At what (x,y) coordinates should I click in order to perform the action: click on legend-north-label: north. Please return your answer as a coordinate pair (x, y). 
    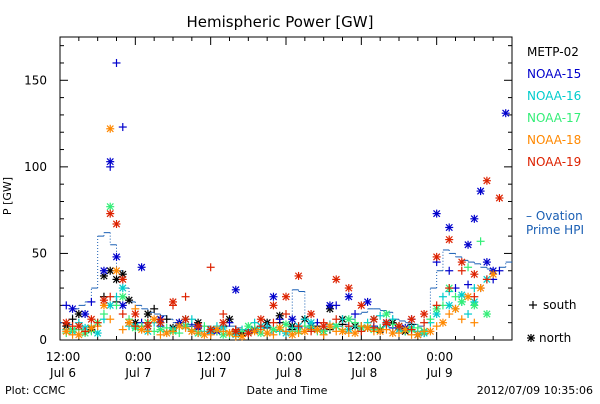
    Looking at the image, I should click on (555, 338).